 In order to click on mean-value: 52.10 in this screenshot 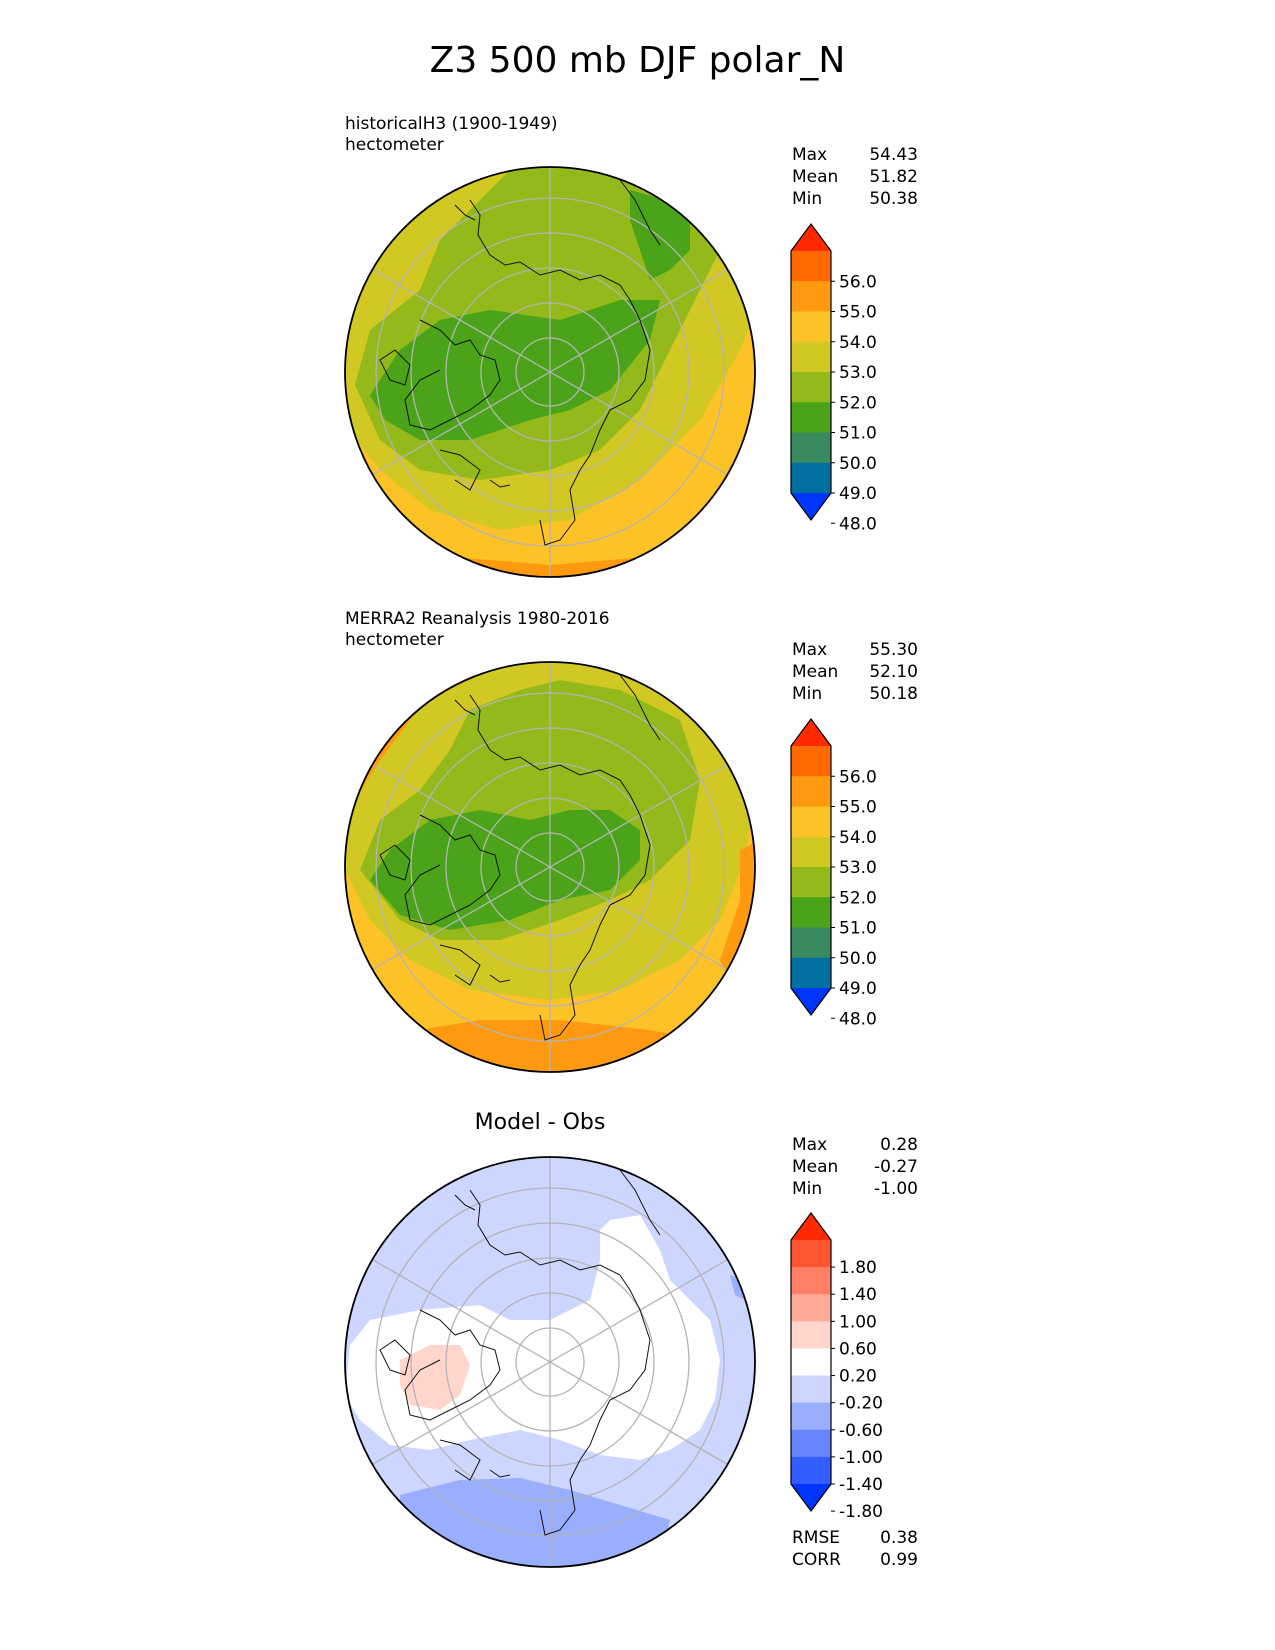, I will do `click(893, 672)`.